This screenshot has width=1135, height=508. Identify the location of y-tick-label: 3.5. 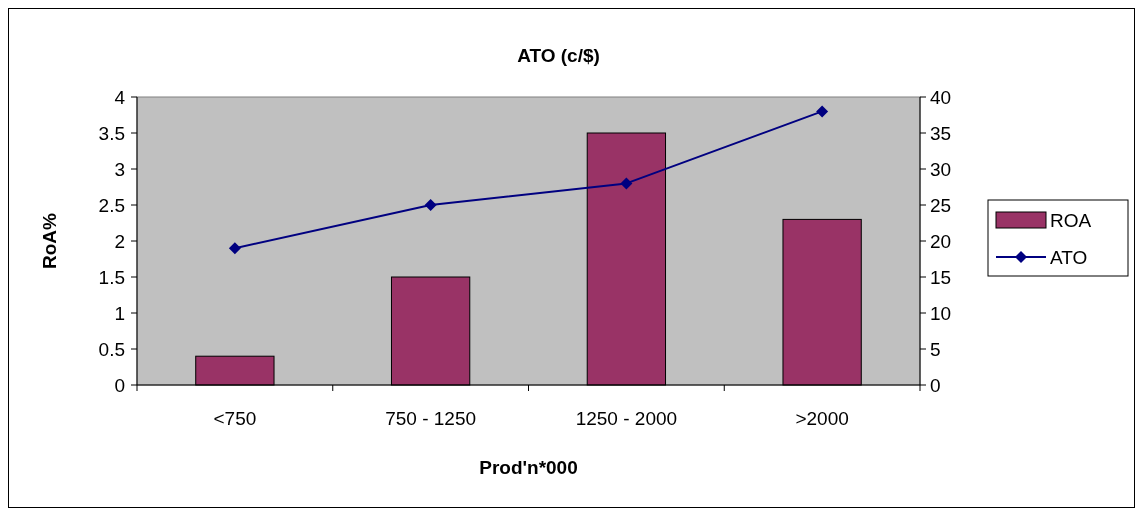
(111, 133).